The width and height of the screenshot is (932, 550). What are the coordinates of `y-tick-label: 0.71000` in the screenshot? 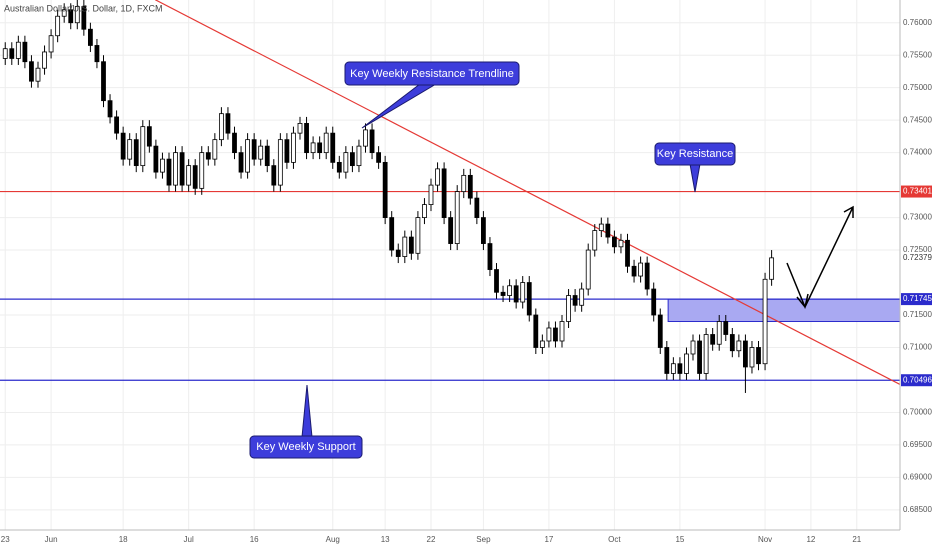 It's located at (917, 347).